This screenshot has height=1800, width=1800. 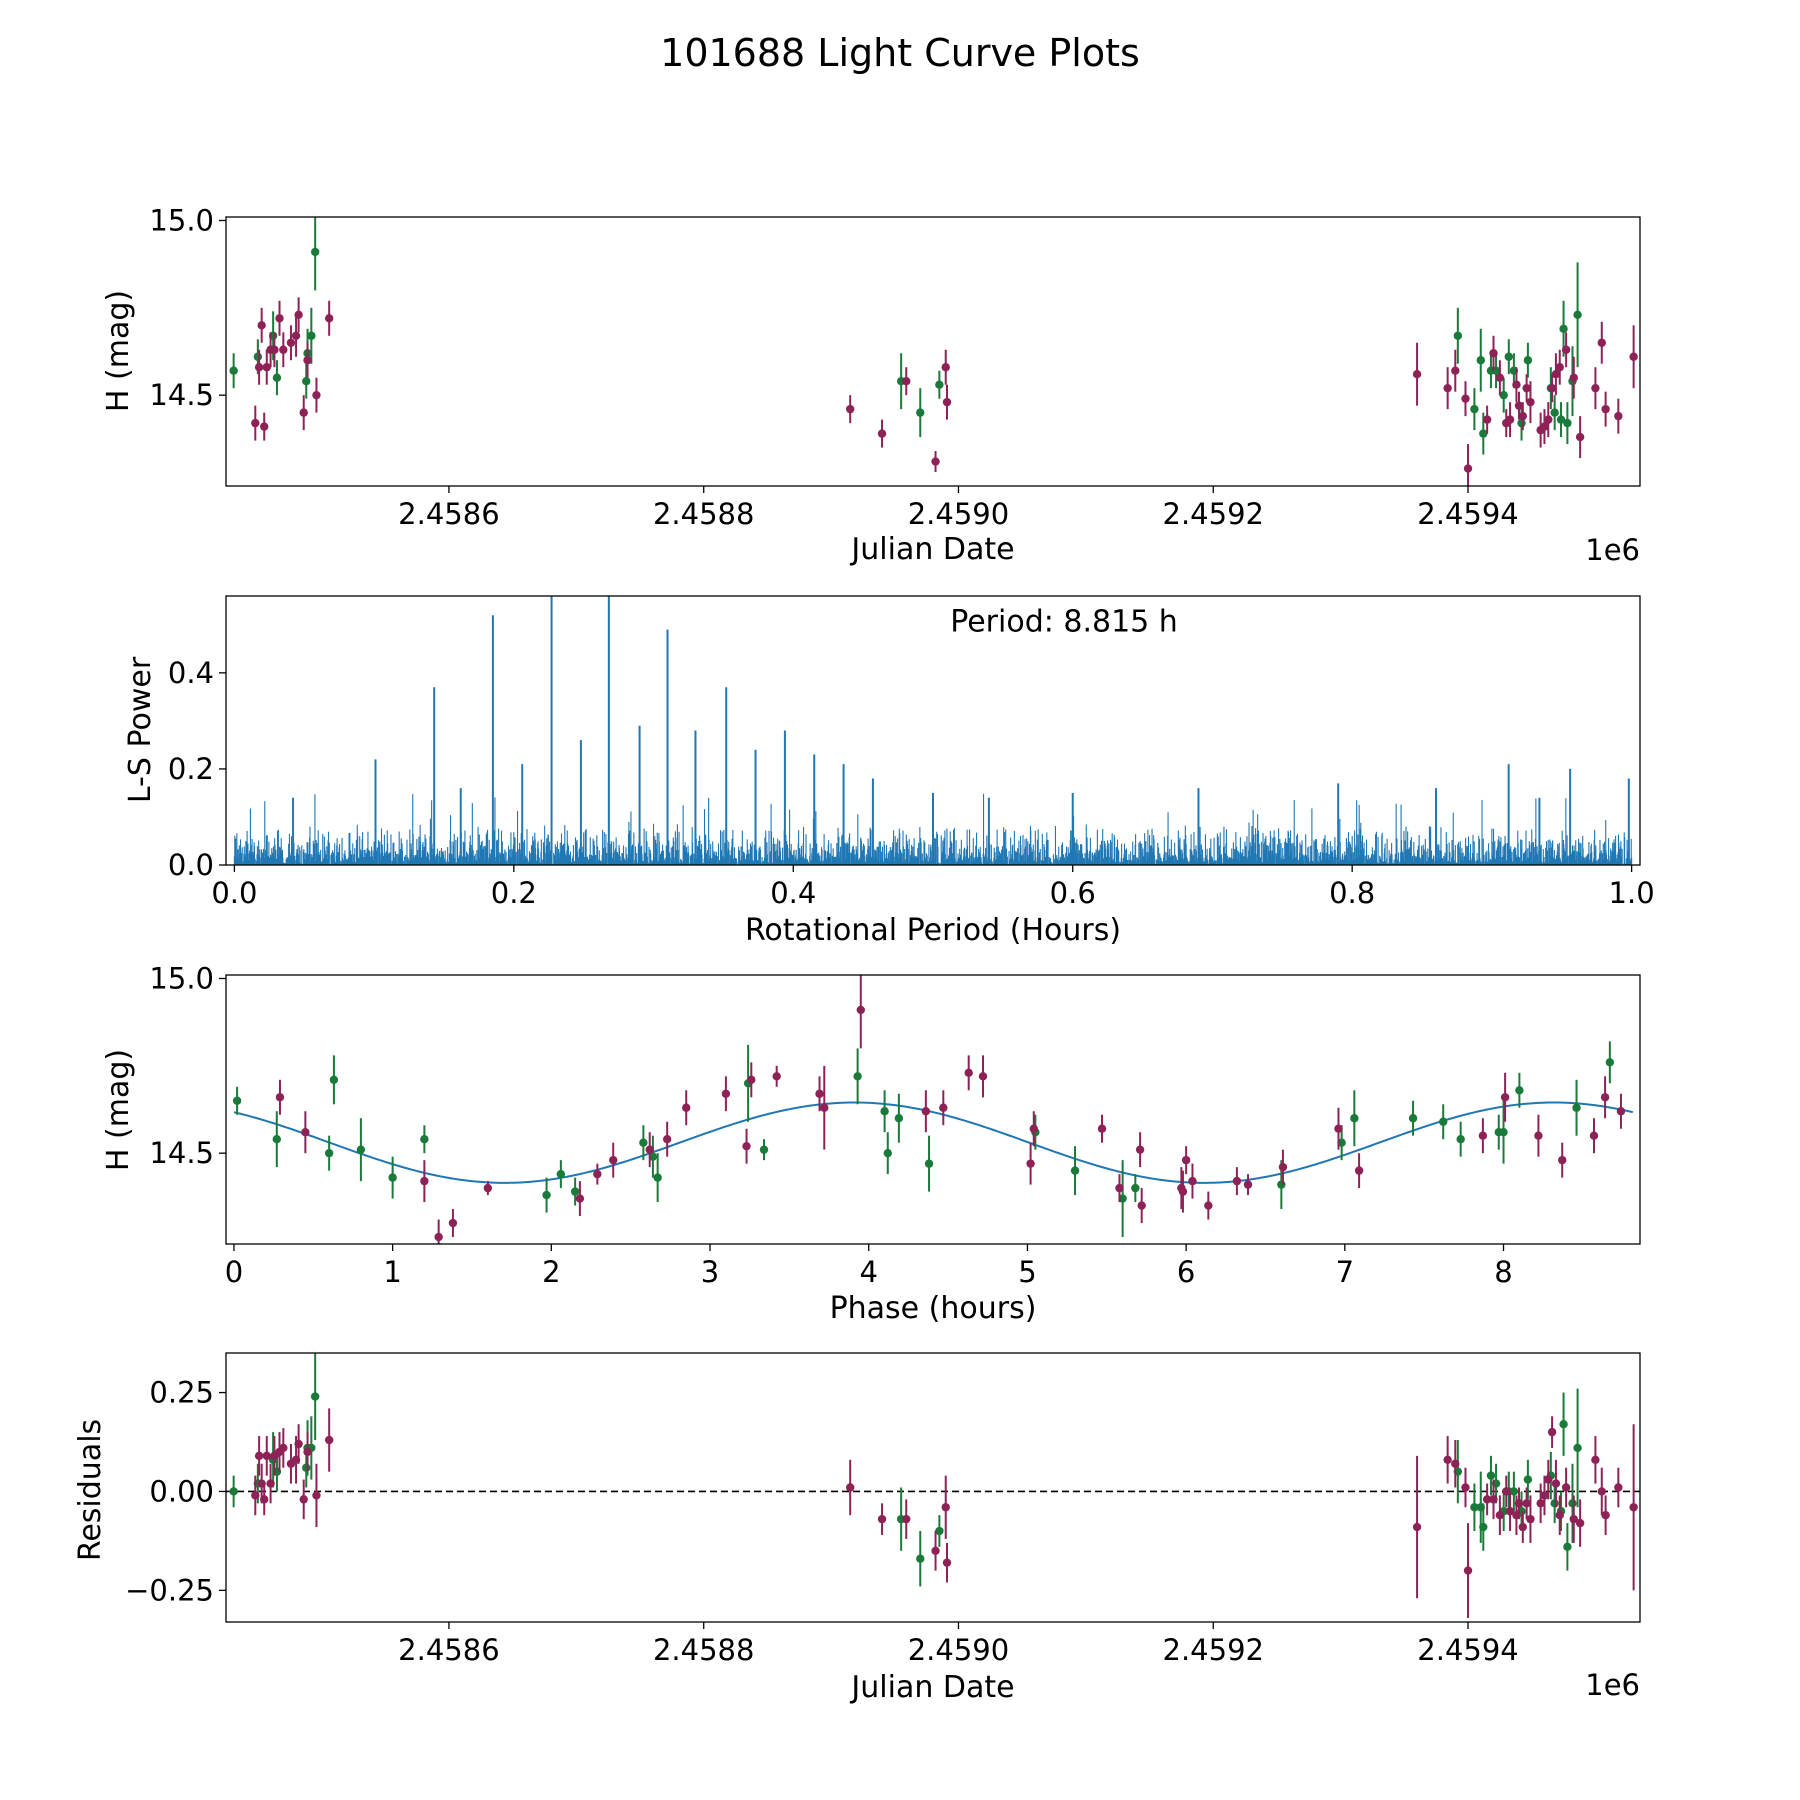 I want to click on phased-points, so click(x=929, y=1109).